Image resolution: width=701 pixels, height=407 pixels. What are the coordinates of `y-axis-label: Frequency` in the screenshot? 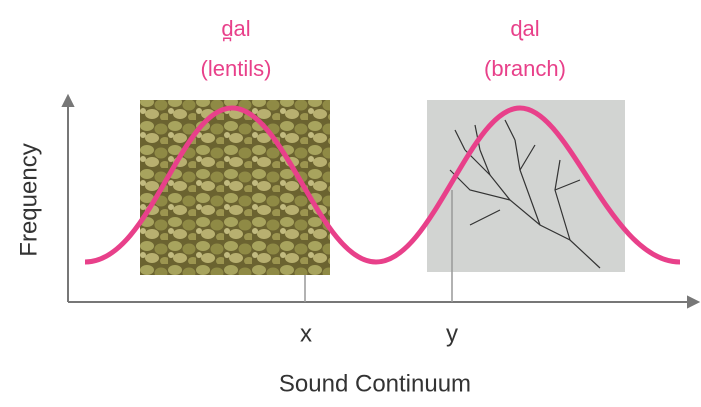 It's located at (28, 199).